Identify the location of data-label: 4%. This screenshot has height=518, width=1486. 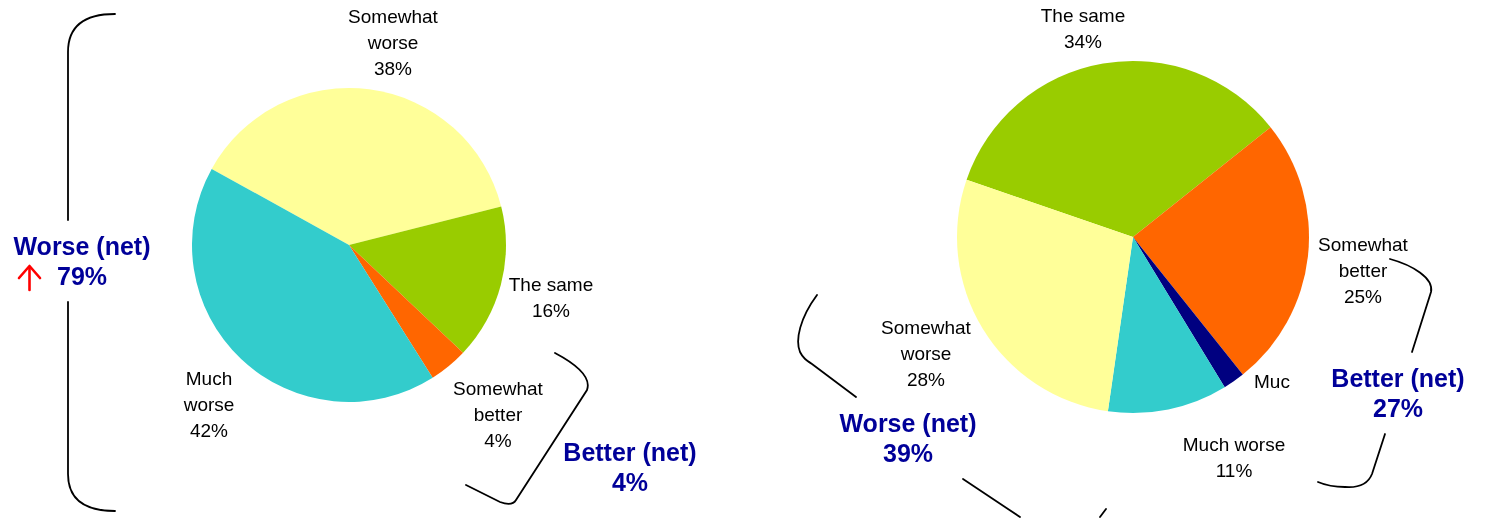
(498, 440).